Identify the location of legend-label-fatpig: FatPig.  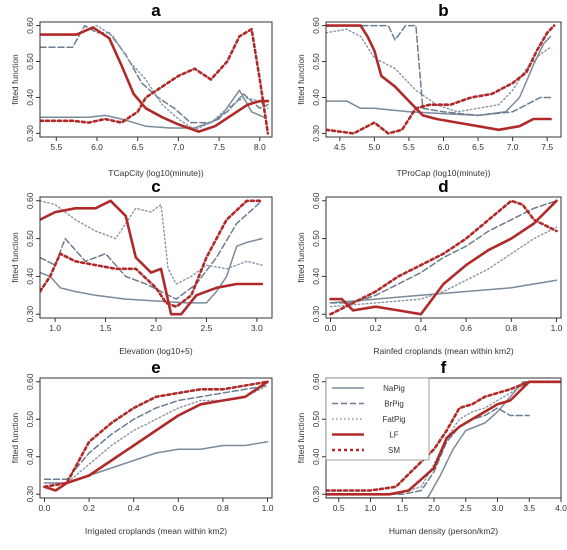
(393, 419).